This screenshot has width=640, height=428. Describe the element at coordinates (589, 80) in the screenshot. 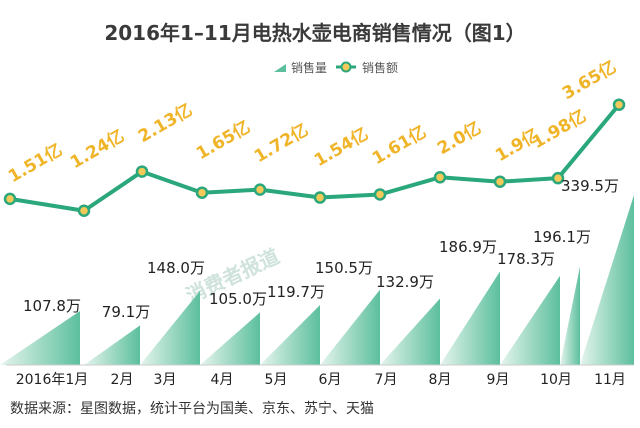

I see `sales-data-label: 3.65亿` at that location.